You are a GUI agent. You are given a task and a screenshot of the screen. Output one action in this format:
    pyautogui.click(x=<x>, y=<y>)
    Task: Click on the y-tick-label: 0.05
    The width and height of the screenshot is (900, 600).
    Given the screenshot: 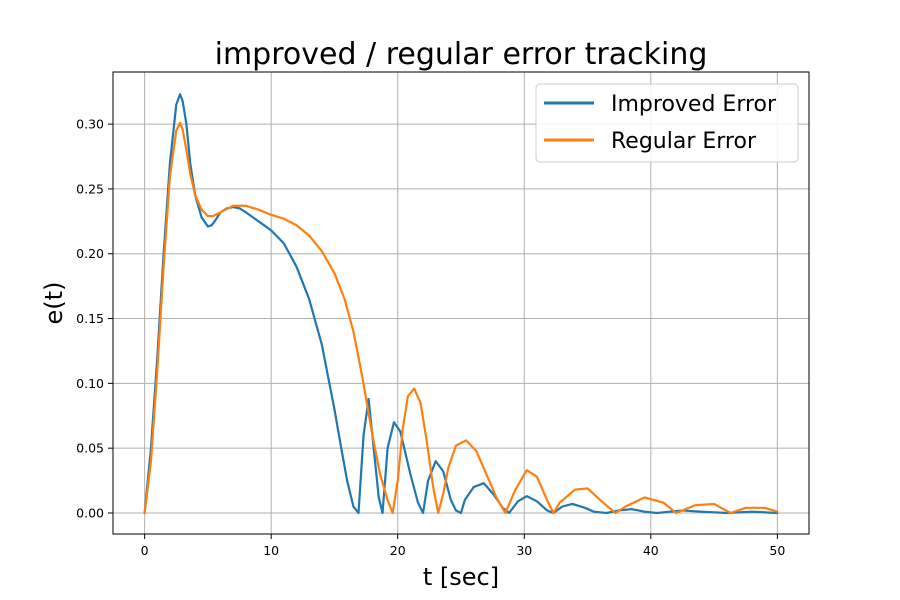 What is the action you would take?
    pyautogui.click(x=90, y=448)
    